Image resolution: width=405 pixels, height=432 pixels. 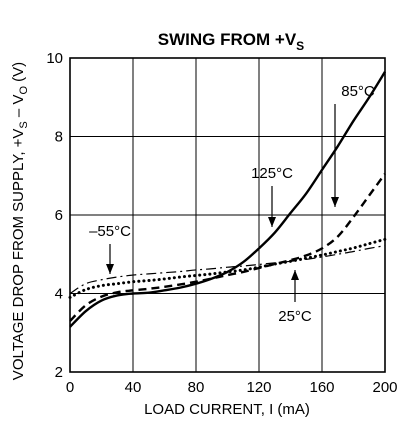 What do you see at coordinates (59, 294) in the screenshot?
I see `y-tick-label: 4` at bounding box center [59, 294].